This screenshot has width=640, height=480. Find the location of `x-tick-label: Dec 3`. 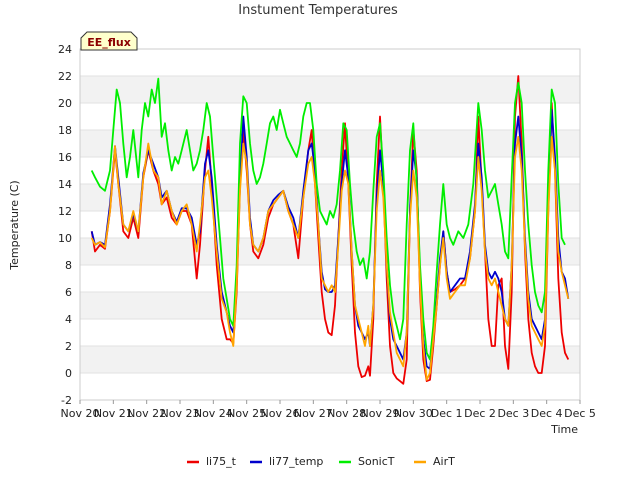

x-tick-label: Dec 3 is located at coordinates (513, 413).